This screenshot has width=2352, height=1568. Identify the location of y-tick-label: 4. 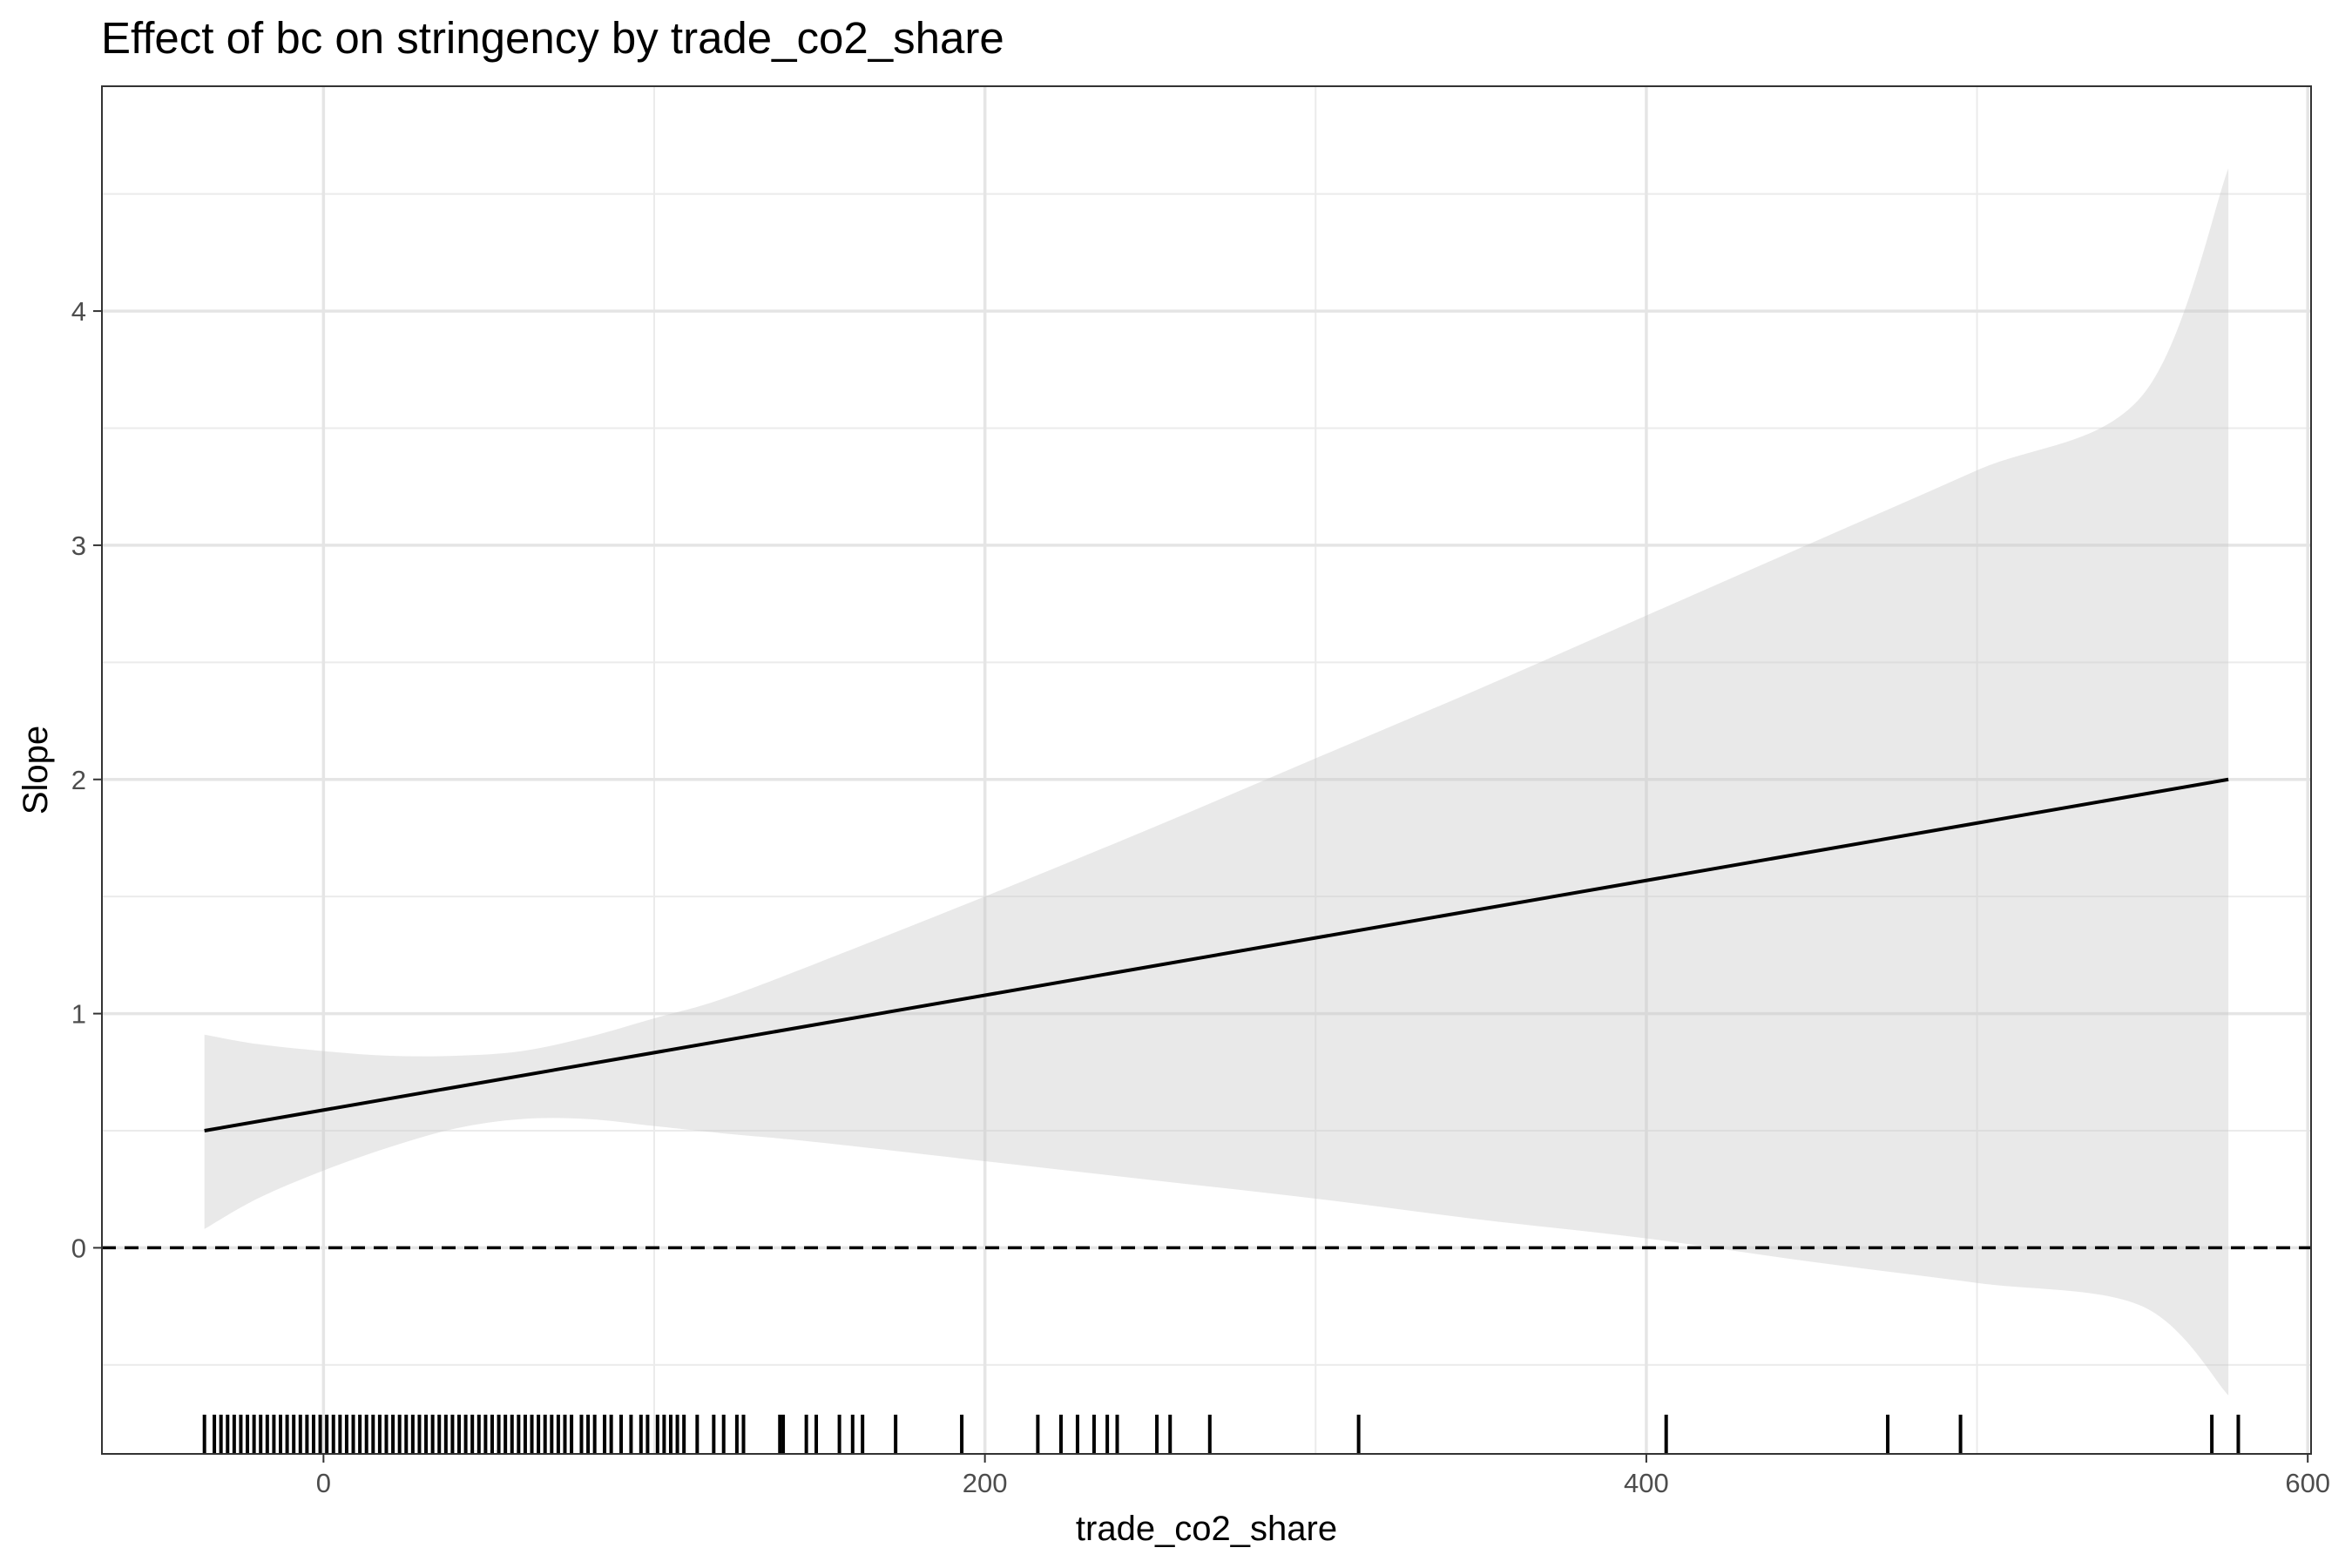
(78, 311).